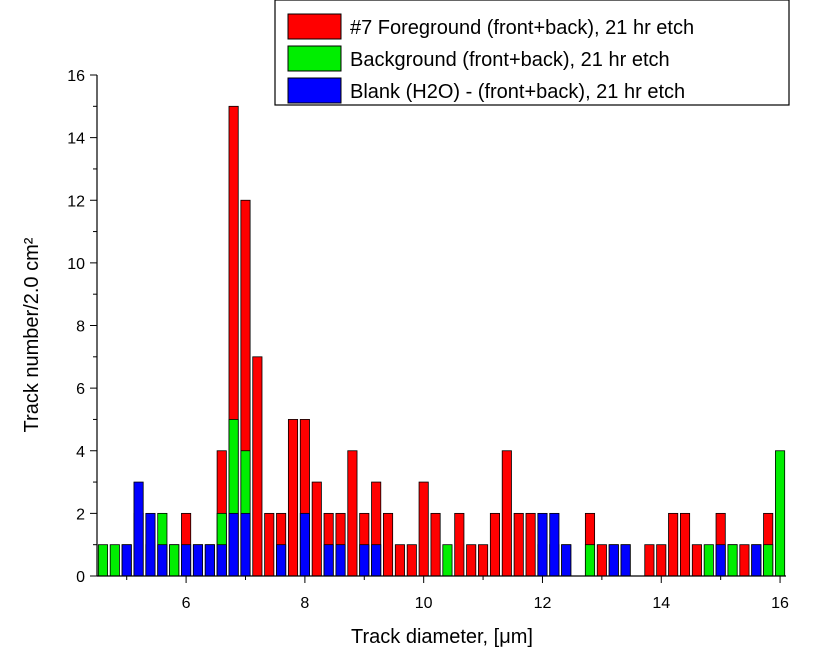 The height and width of the screenshot is (656, 827). What do you see at coordinates (80, 577) in the screenshot?
I see `y-tick-label: 0` at bounding box center [80, 577].